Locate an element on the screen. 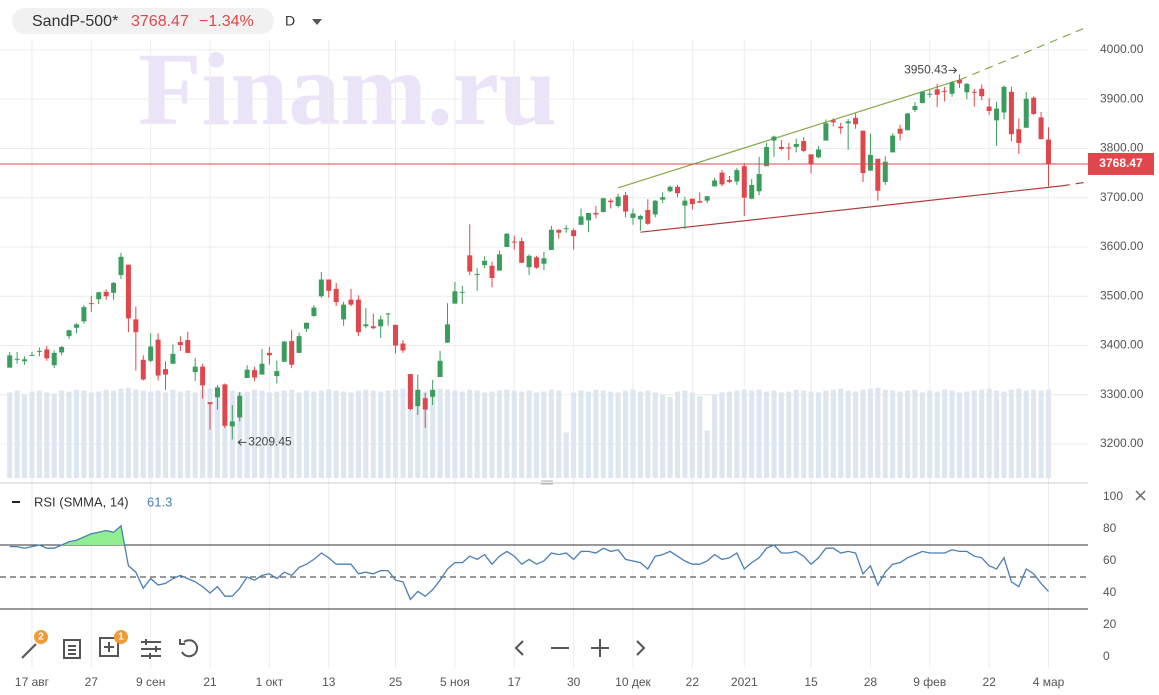  y-tick-label: 3300.00 is located at coordinates (1122, 394).